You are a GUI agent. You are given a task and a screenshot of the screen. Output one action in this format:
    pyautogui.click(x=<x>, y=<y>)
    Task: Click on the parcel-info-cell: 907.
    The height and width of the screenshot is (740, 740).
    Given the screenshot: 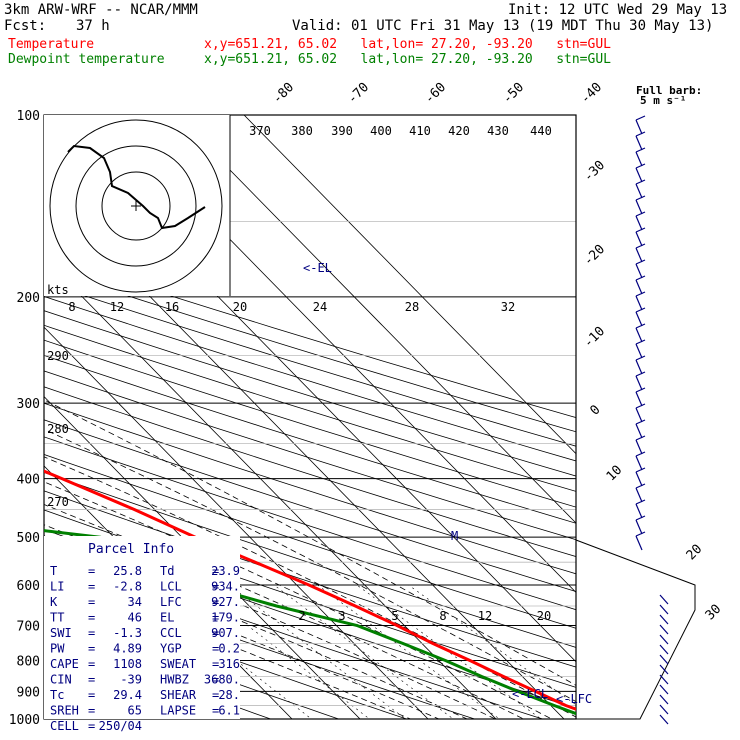 What is the action you would take?
    pyautogui.click(x=225, y=633)
    